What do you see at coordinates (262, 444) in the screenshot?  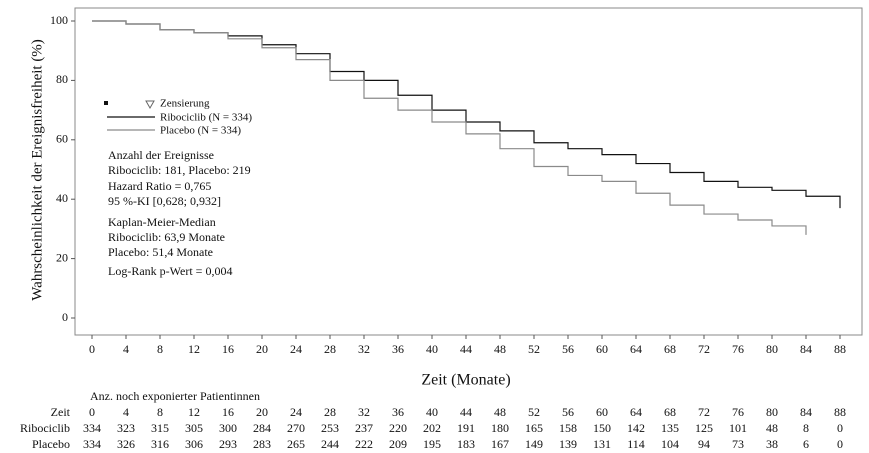 I see `risk-count: 283` at bounding box center [262, 444].